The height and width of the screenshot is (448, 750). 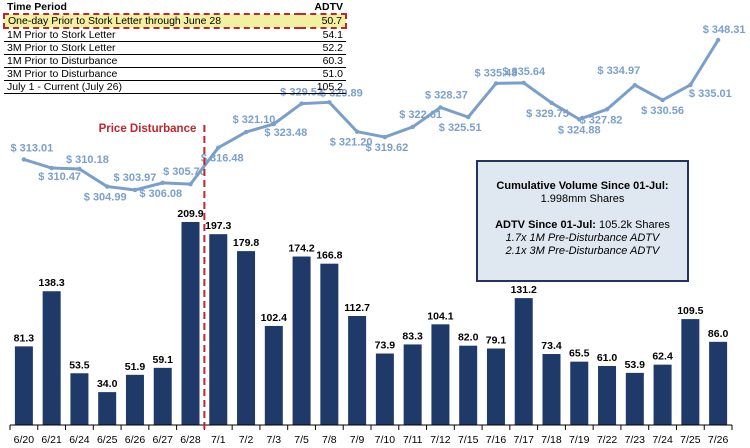 What do you see at coordinates (412, 336) in the screenshot?
I see `bar-value-label: 83.3` at bounding box center [412, 336].